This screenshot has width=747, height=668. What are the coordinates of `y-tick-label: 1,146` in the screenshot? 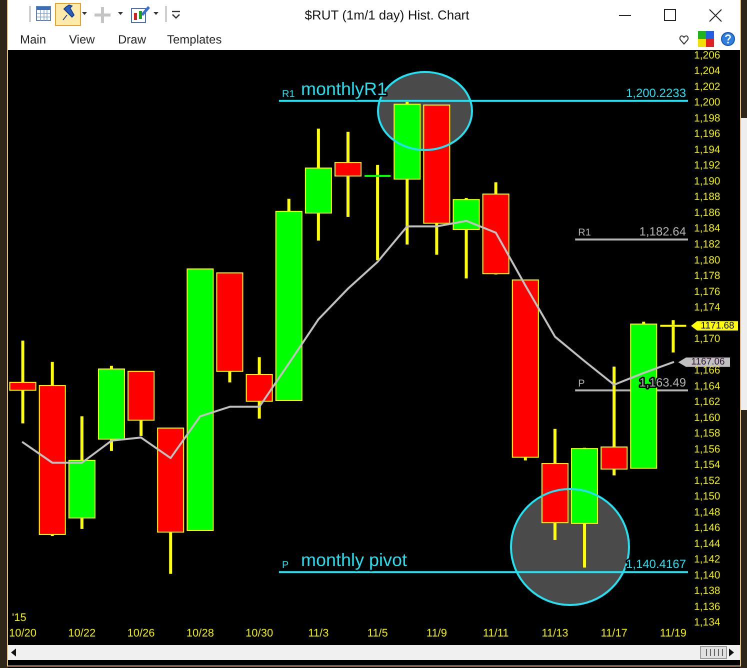 It's located at (707, 528).